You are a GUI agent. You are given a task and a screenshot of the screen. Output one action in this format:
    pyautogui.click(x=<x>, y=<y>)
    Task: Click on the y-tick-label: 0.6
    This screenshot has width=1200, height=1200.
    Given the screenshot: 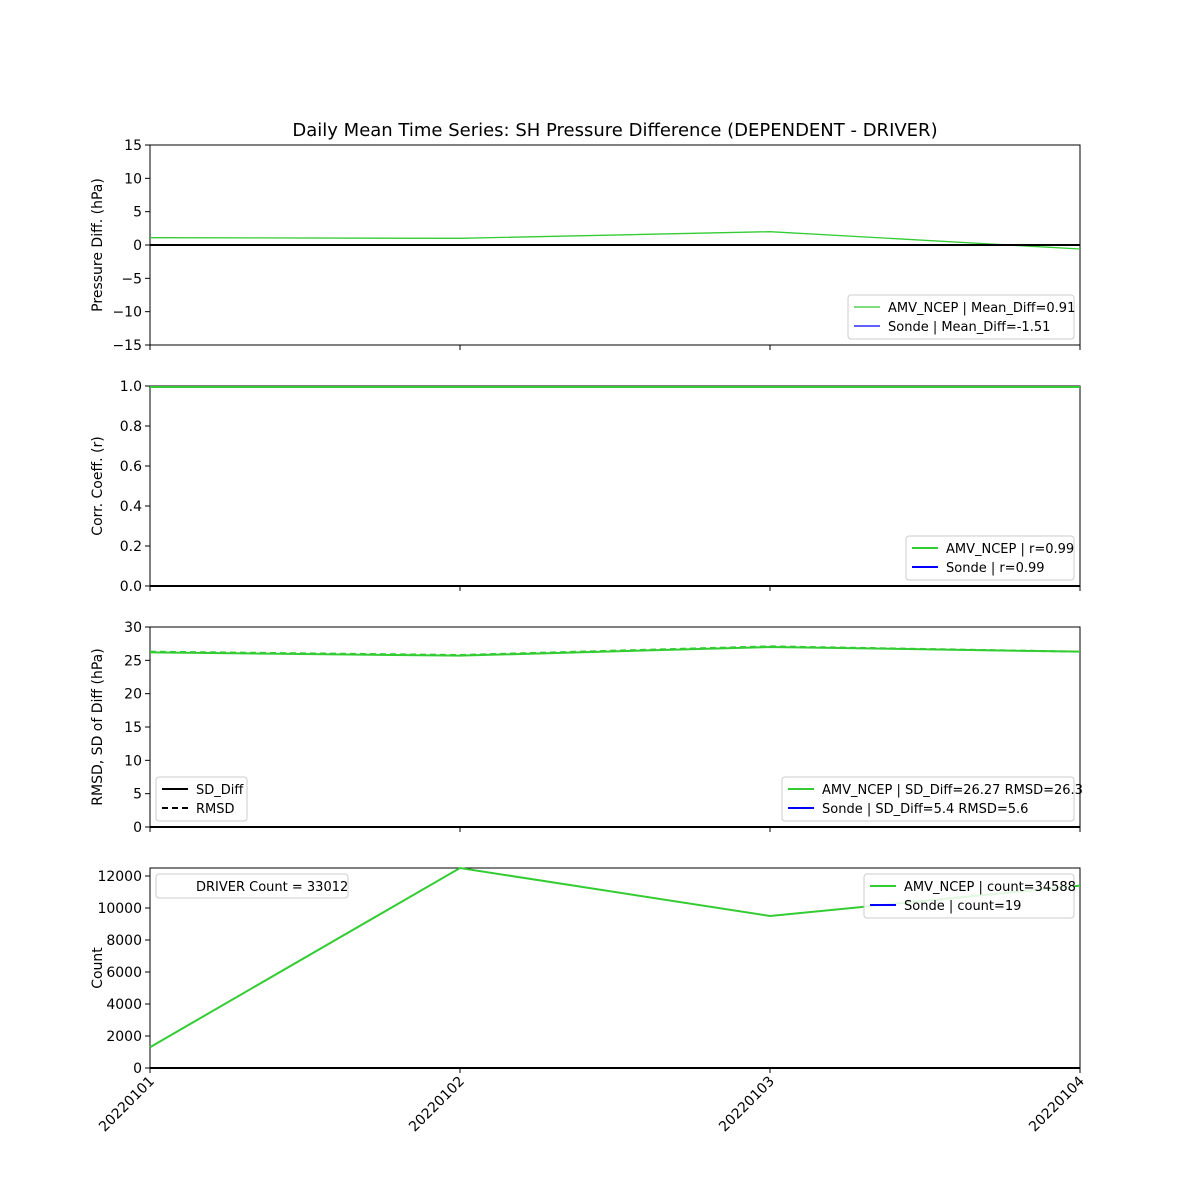 What is the action you would take?
    pyautogui.click(x=131, y=467)
    